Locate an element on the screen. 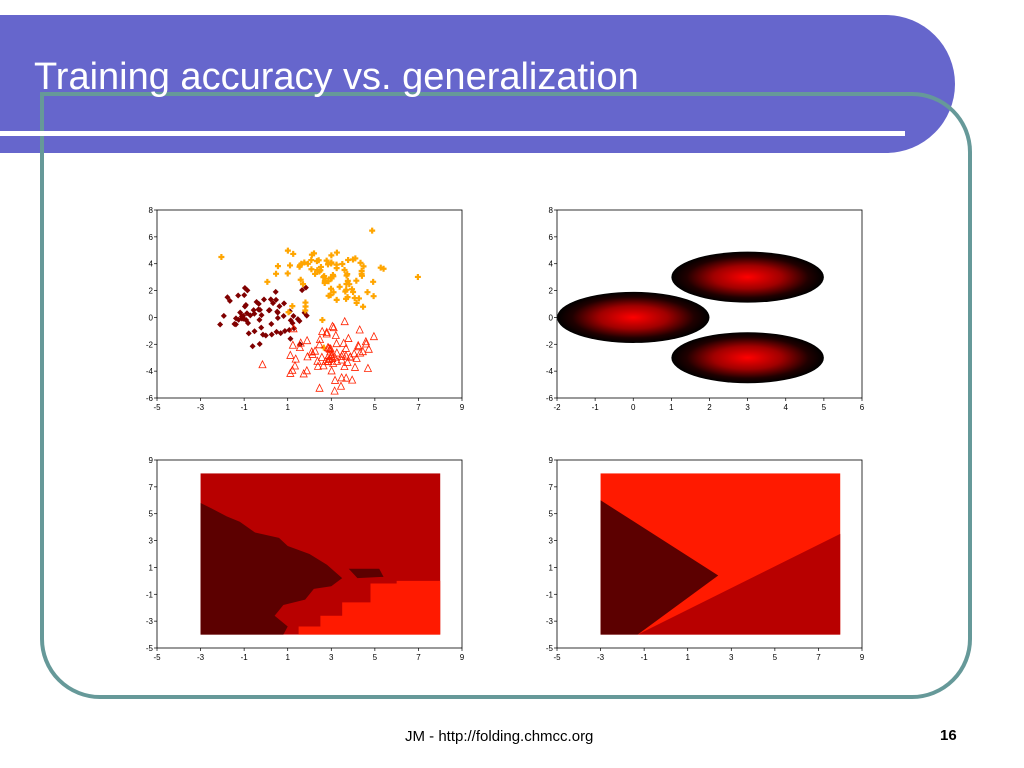 Image resolution: width=1024 pixels, height=768 pixels. plot-background is located at coordinates (309, 304).